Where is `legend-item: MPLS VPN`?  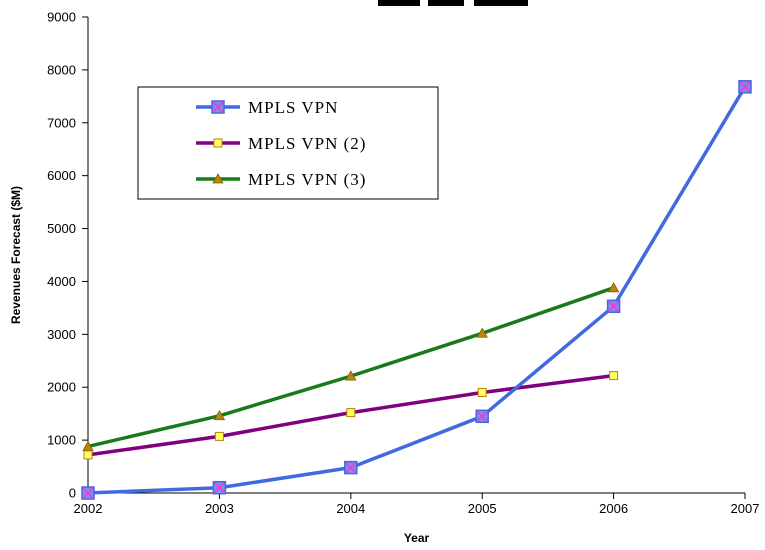 legend-item: MPLS VPN is located at coordinates (267, 107).